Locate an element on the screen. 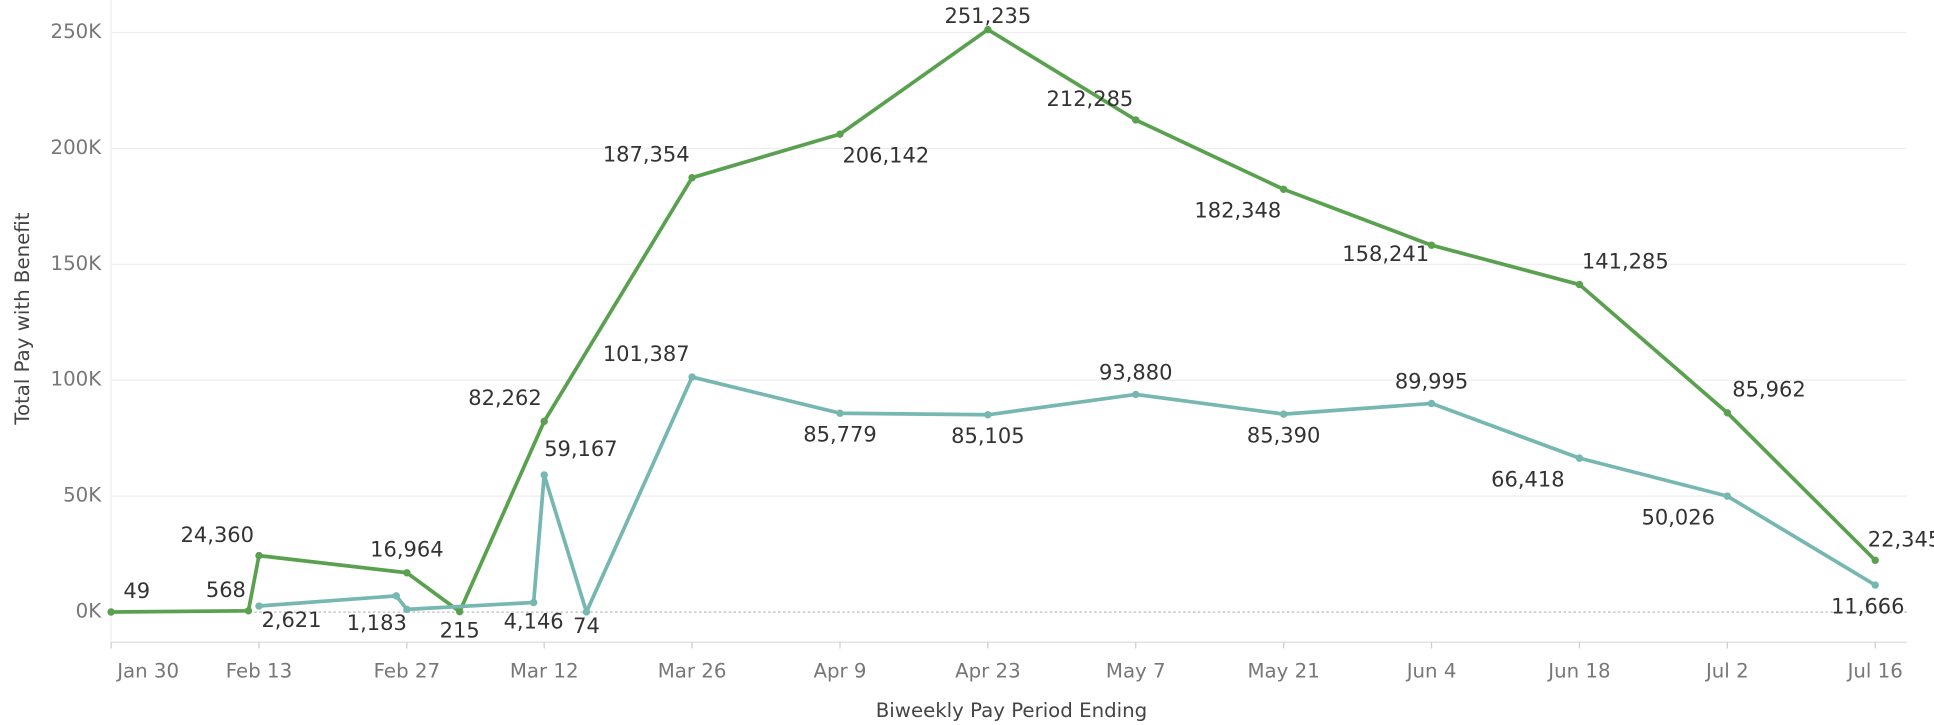 The height and width of the screenshot is (725, 1934). y-tick-label: 0K is located at coordinates (89, 611).